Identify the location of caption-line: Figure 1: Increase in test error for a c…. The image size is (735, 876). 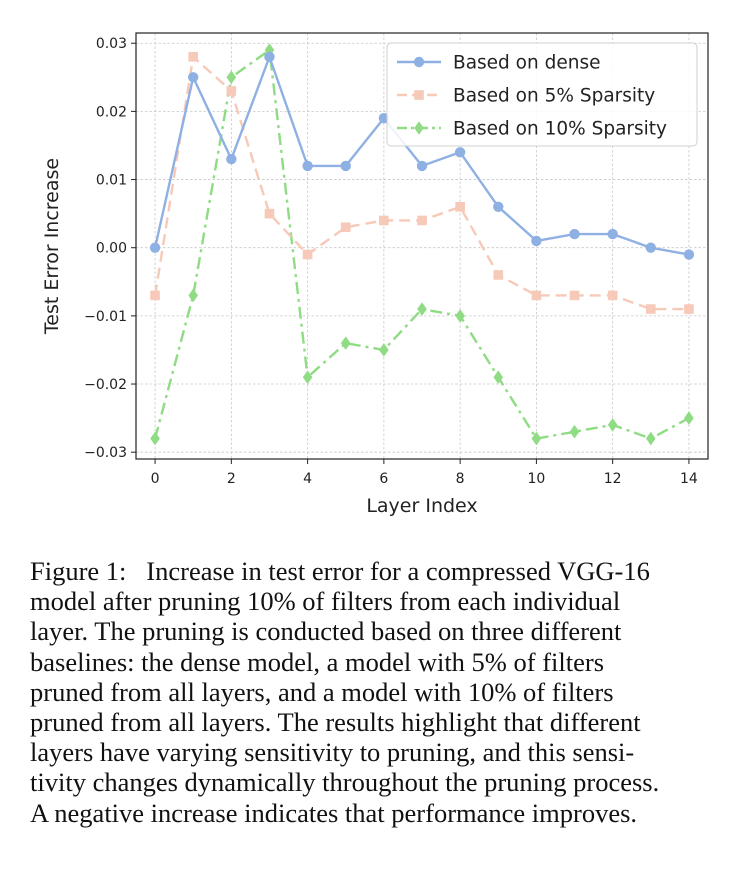
(340, 571).